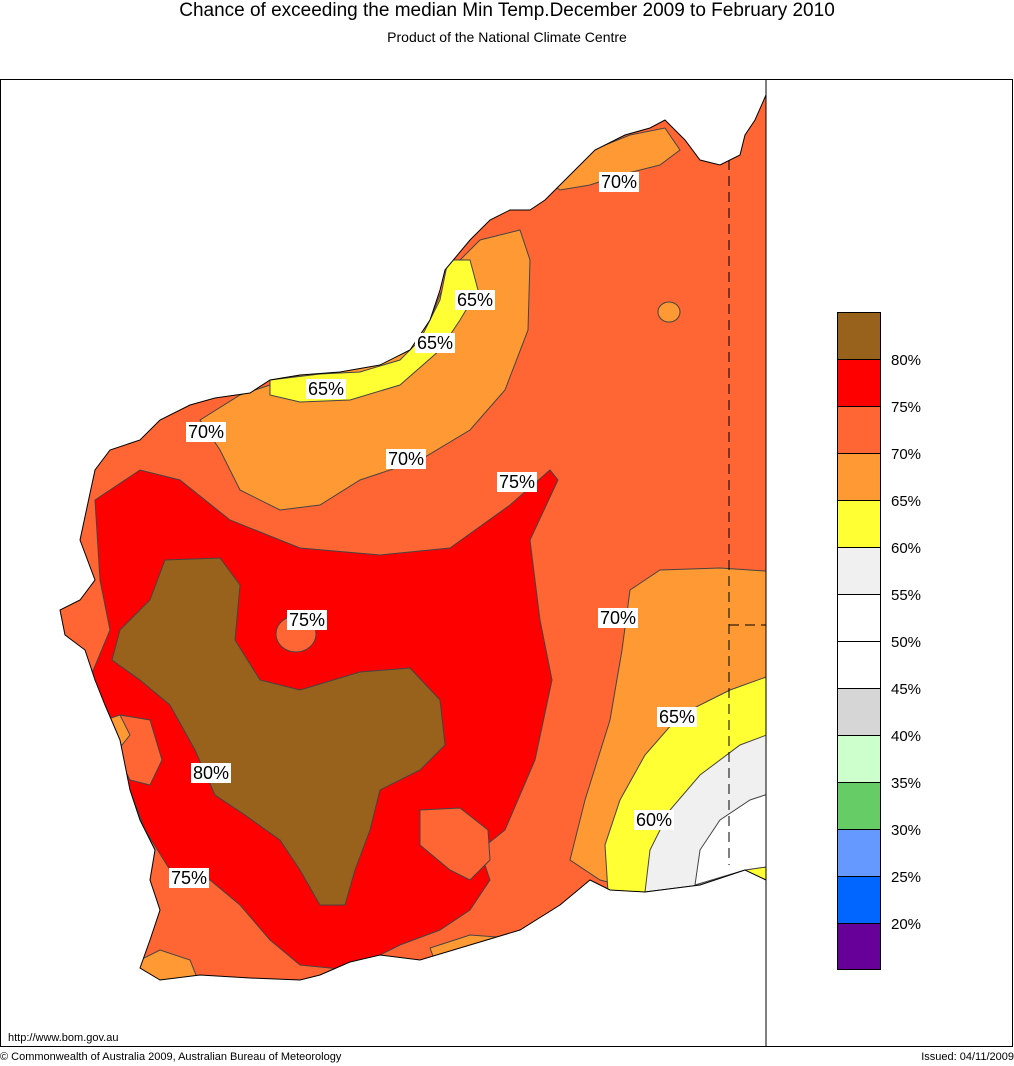 This screenshot has height=1066, width=1014. Describe the element at coordinates (967, 1057) in the screenshot. I see `issued-date: Issued: 04/11/2009` at that location.